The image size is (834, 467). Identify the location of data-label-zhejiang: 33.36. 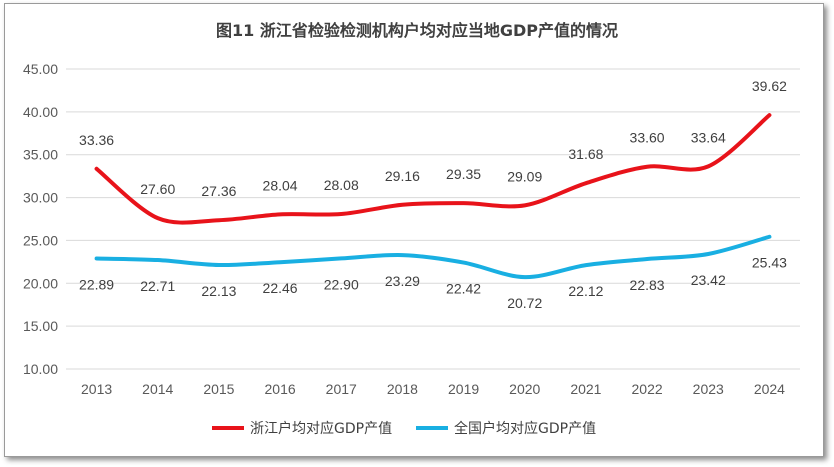
(96, 140).